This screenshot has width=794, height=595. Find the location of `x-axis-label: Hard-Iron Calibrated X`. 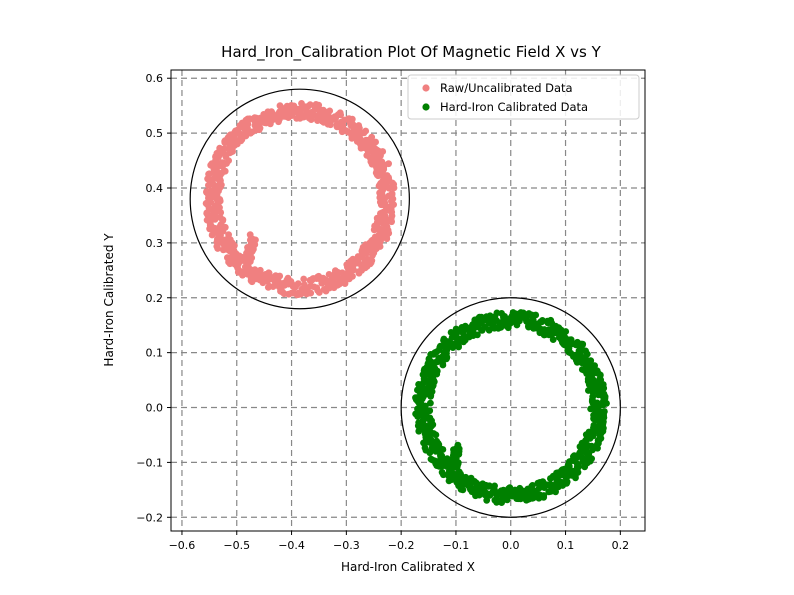

x-axis-label: Hard-Iron Calibrated X is located at coordinates (408, 567).